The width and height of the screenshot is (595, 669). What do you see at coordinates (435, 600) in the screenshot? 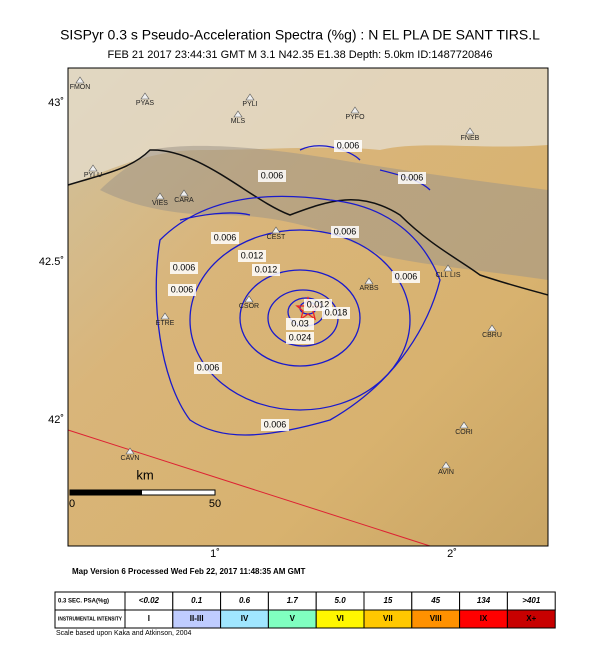
I see `psa-label: 45` at bounding box center [435, 600].